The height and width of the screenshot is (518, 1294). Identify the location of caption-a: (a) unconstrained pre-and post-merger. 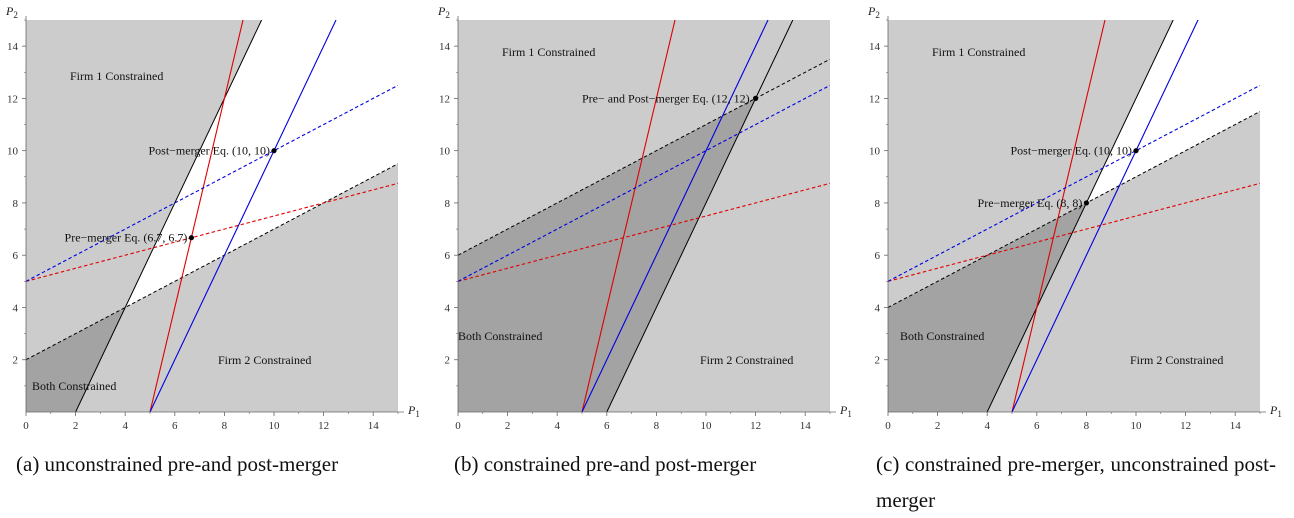
(177, 464).